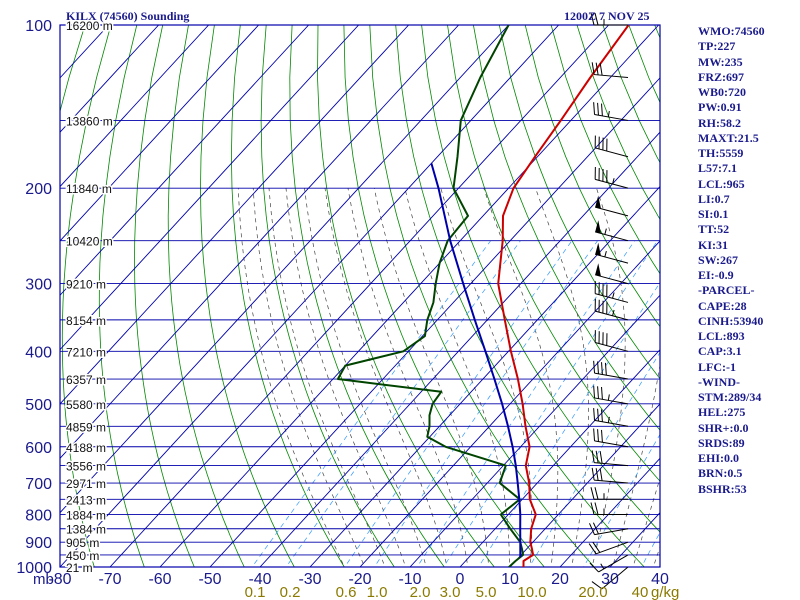 The width and height of the screenshot is (800, 600). Describe the element at coordinates (460, 579) in the screenshot. I see `temperature-tick-label: 0` at that location.